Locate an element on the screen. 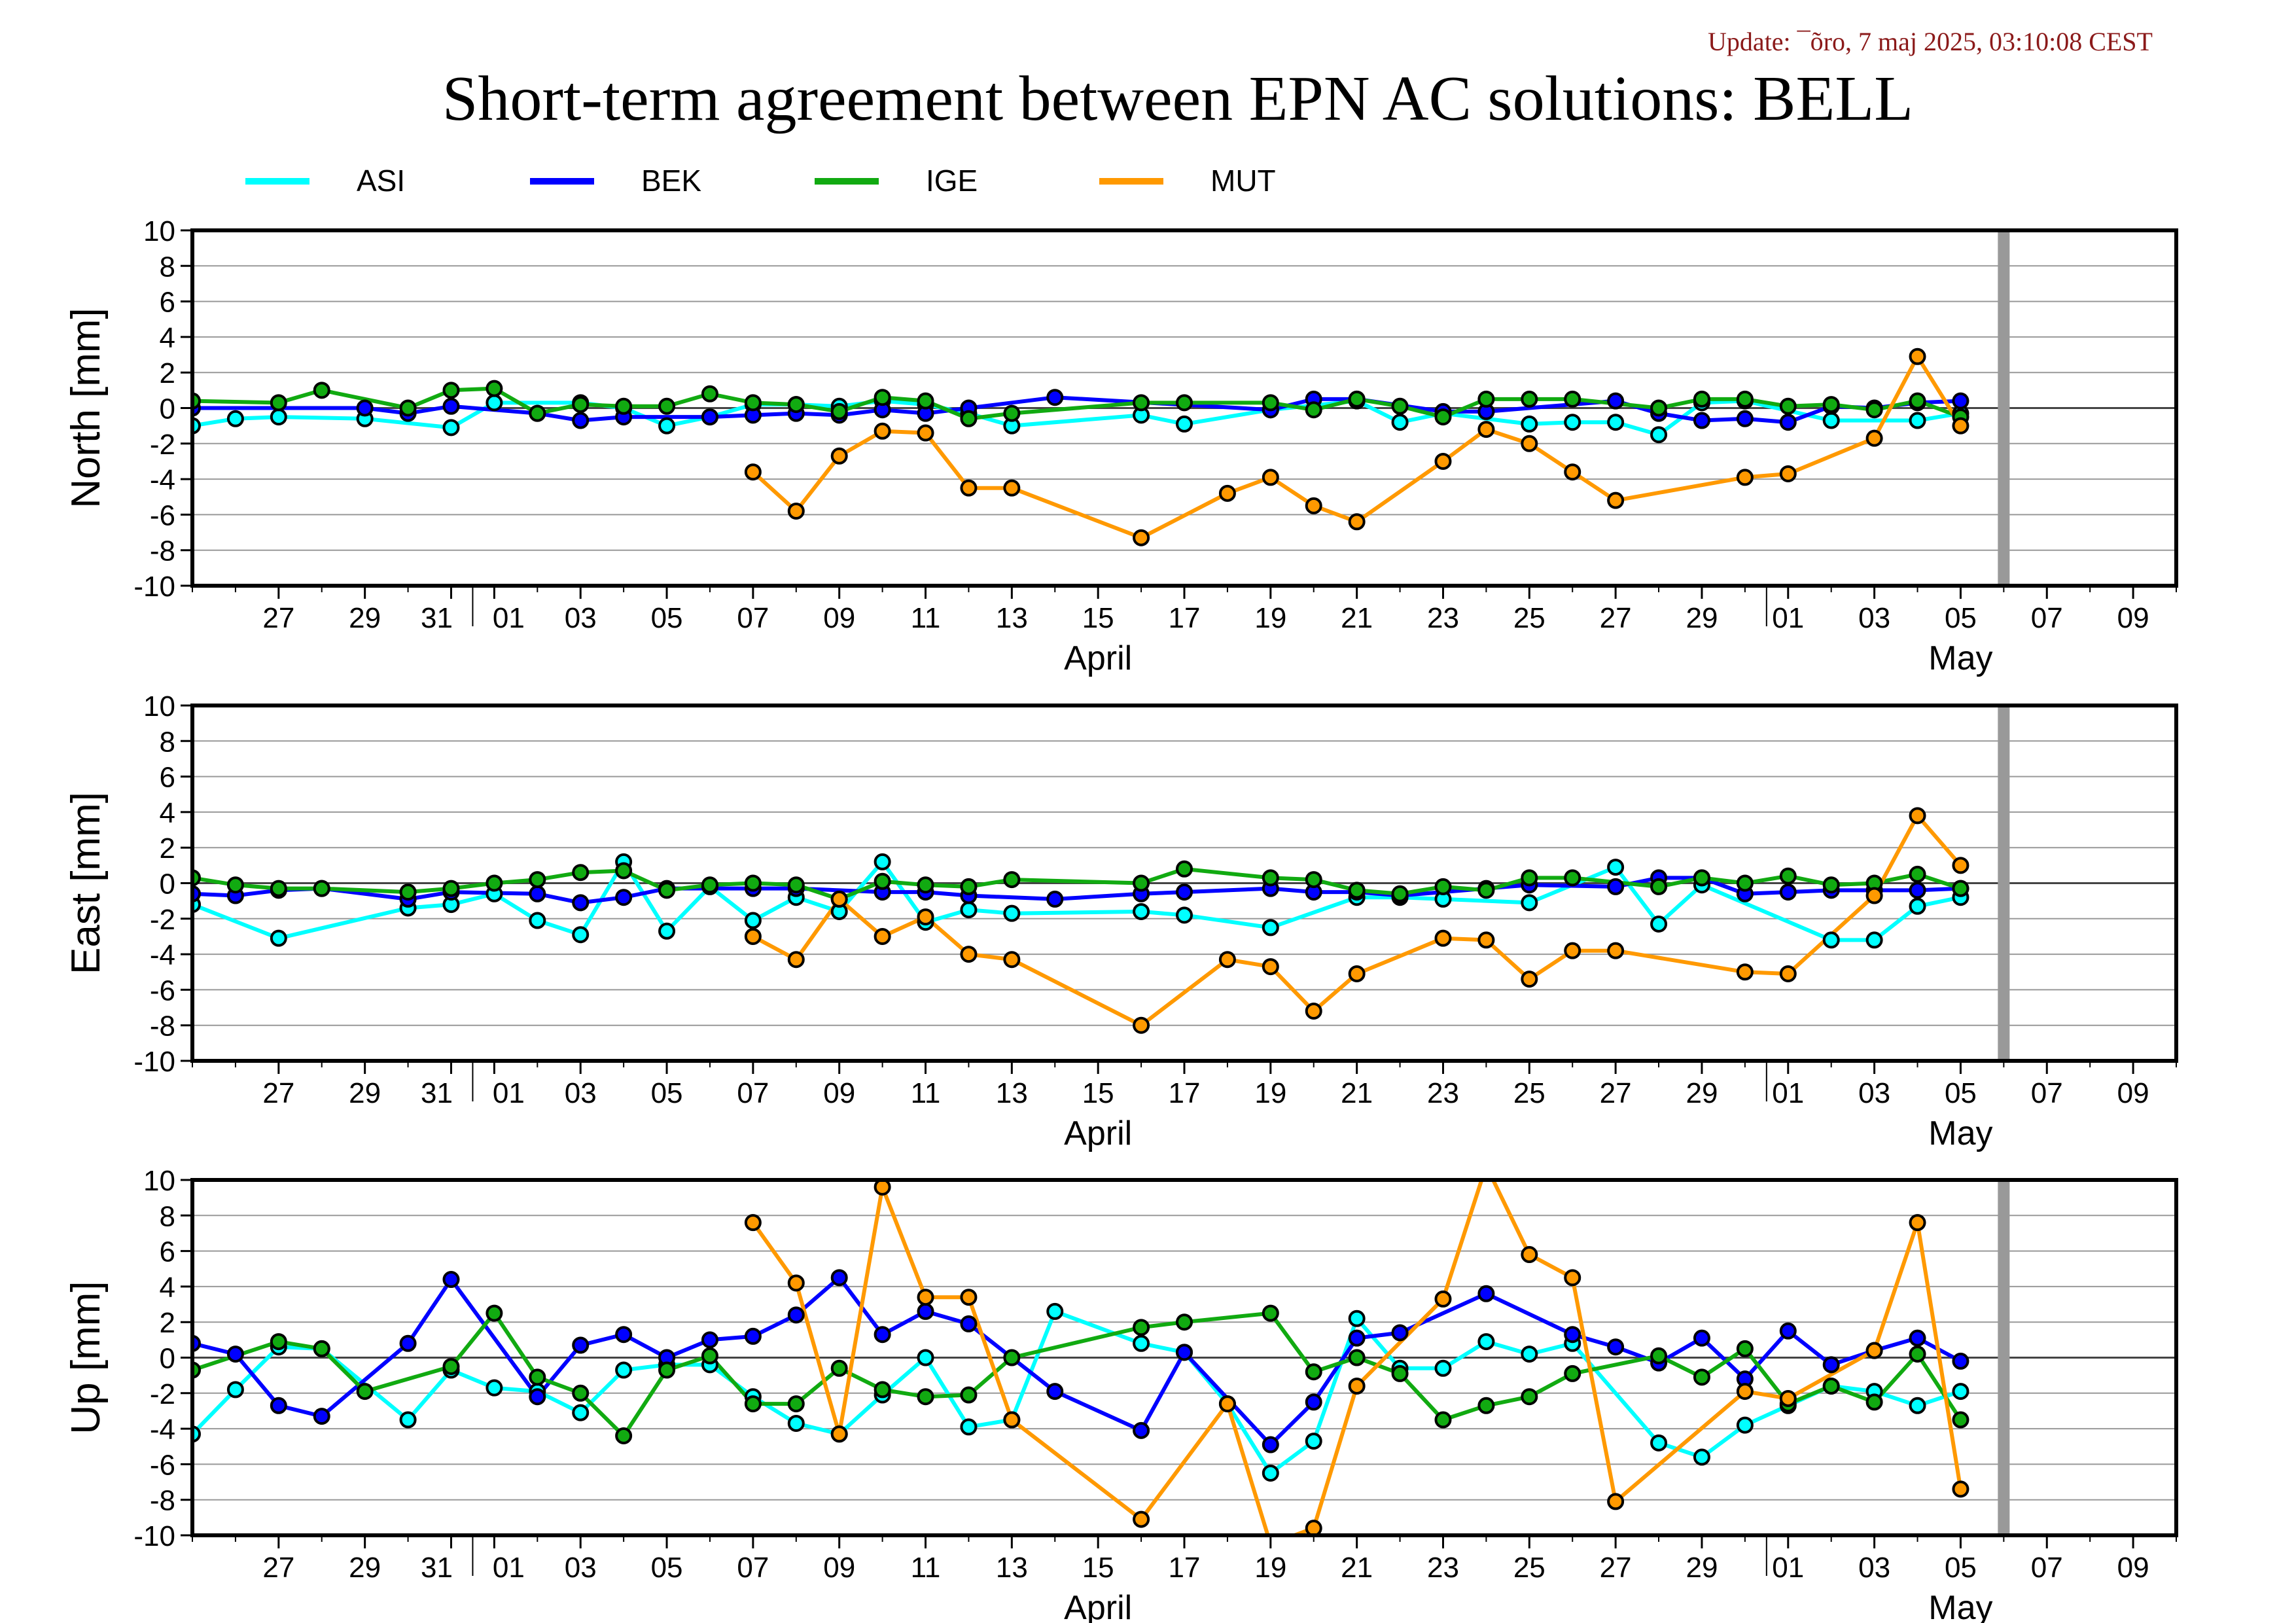 The image size is (2296, 1623). x-tick-label: 03 is located at coordinates (1874, 1093).